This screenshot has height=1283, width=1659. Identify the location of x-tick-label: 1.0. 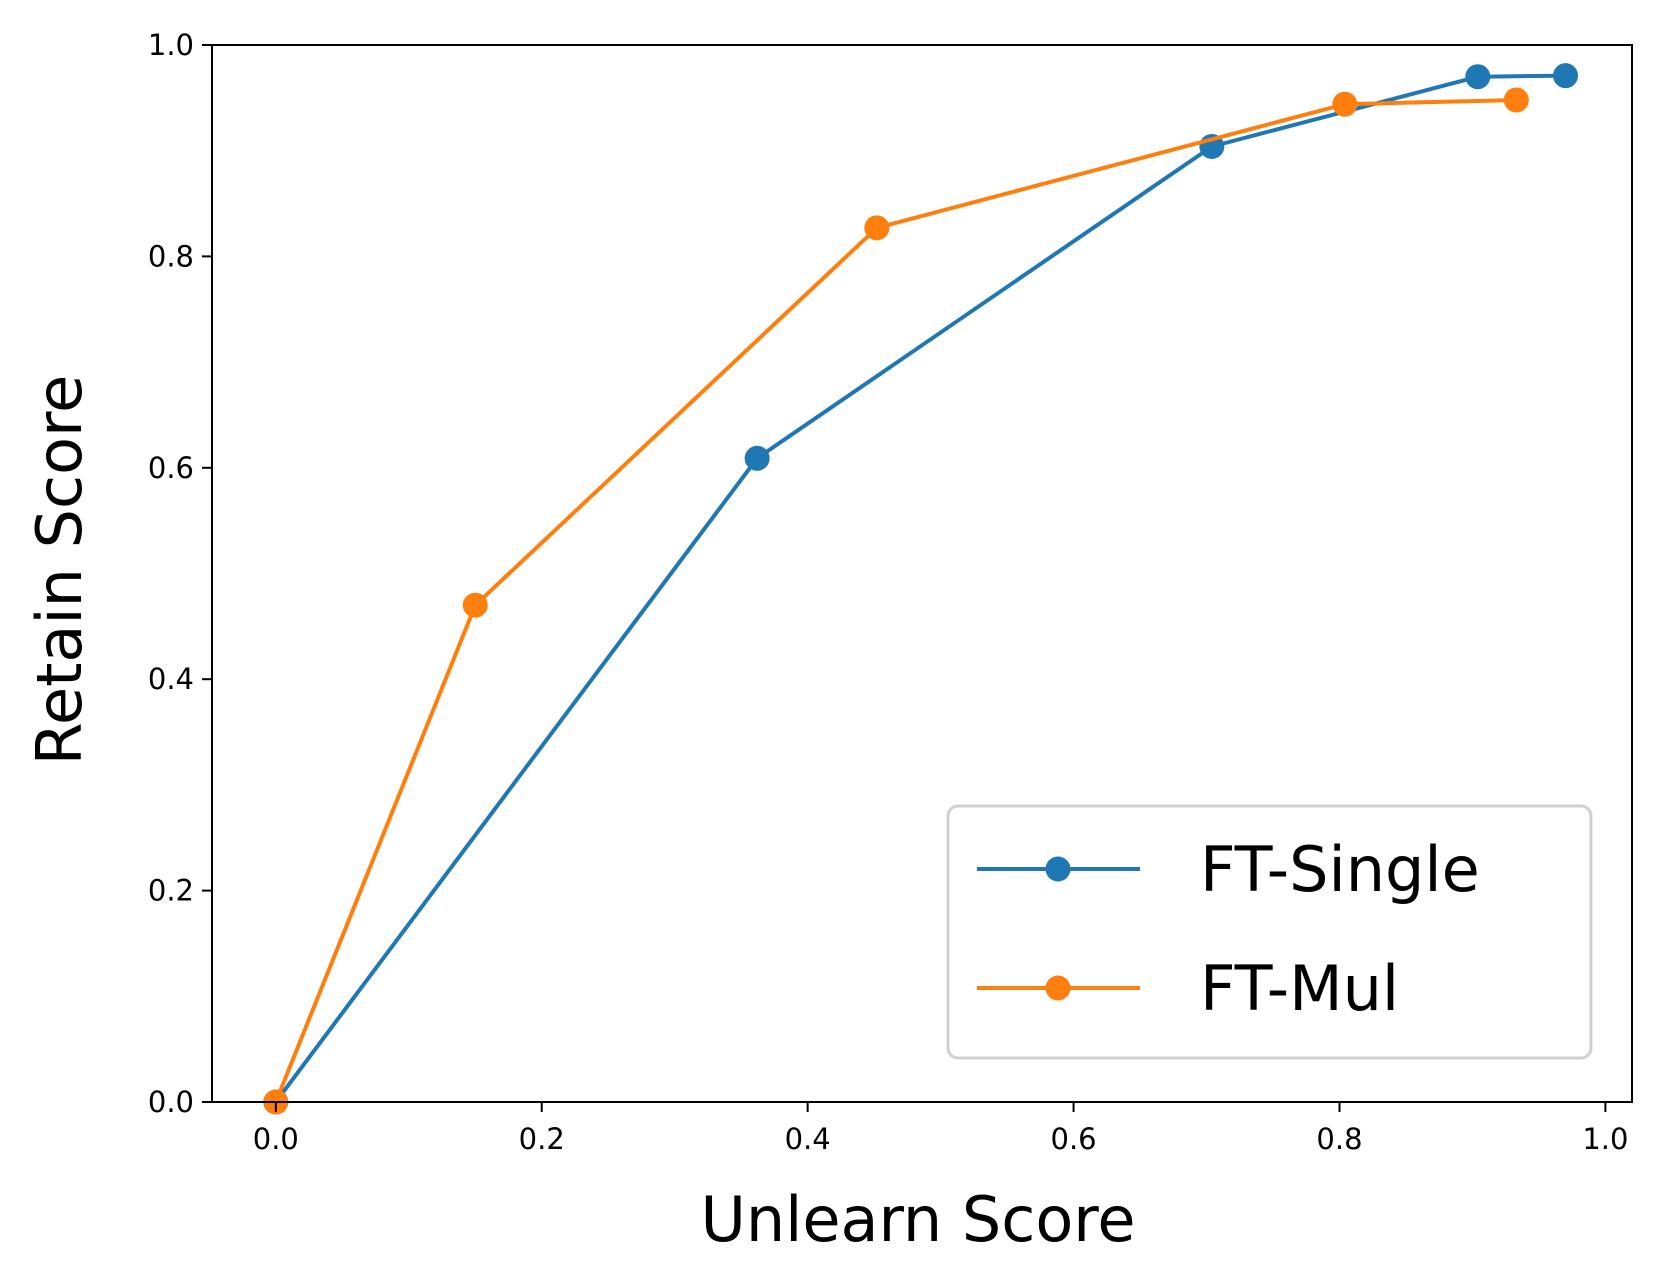
(1605, 1139).